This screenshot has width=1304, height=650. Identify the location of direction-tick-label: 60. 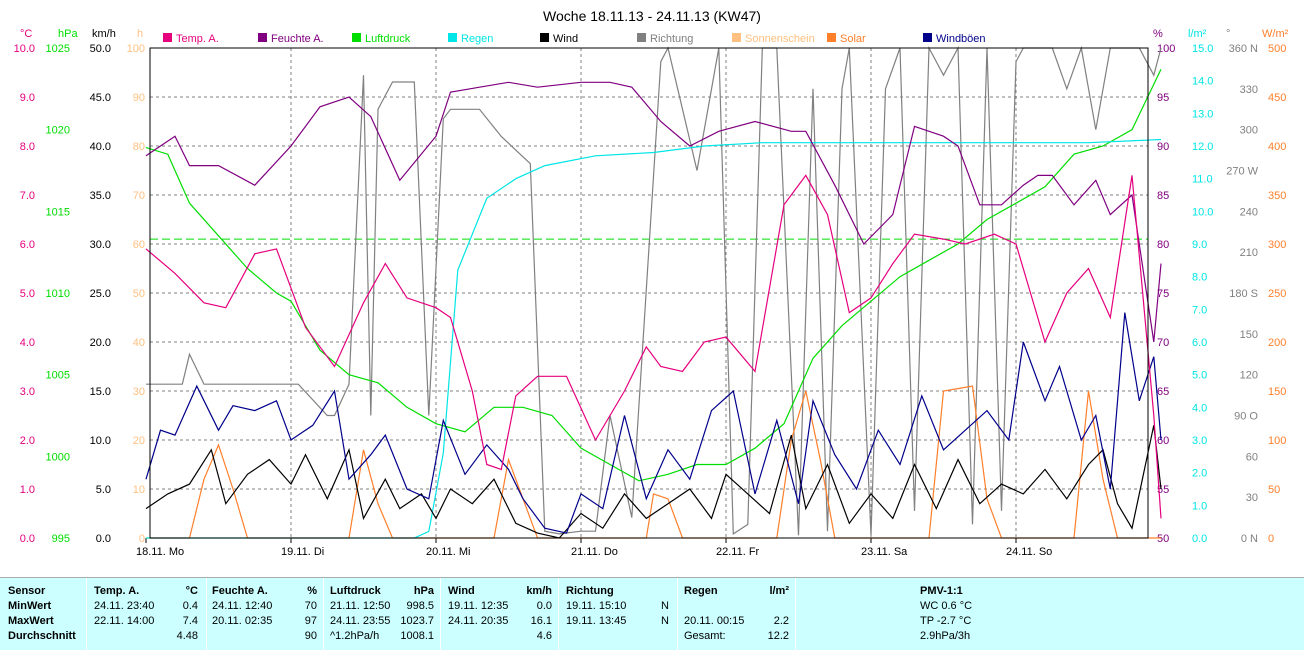
(1252, 457).